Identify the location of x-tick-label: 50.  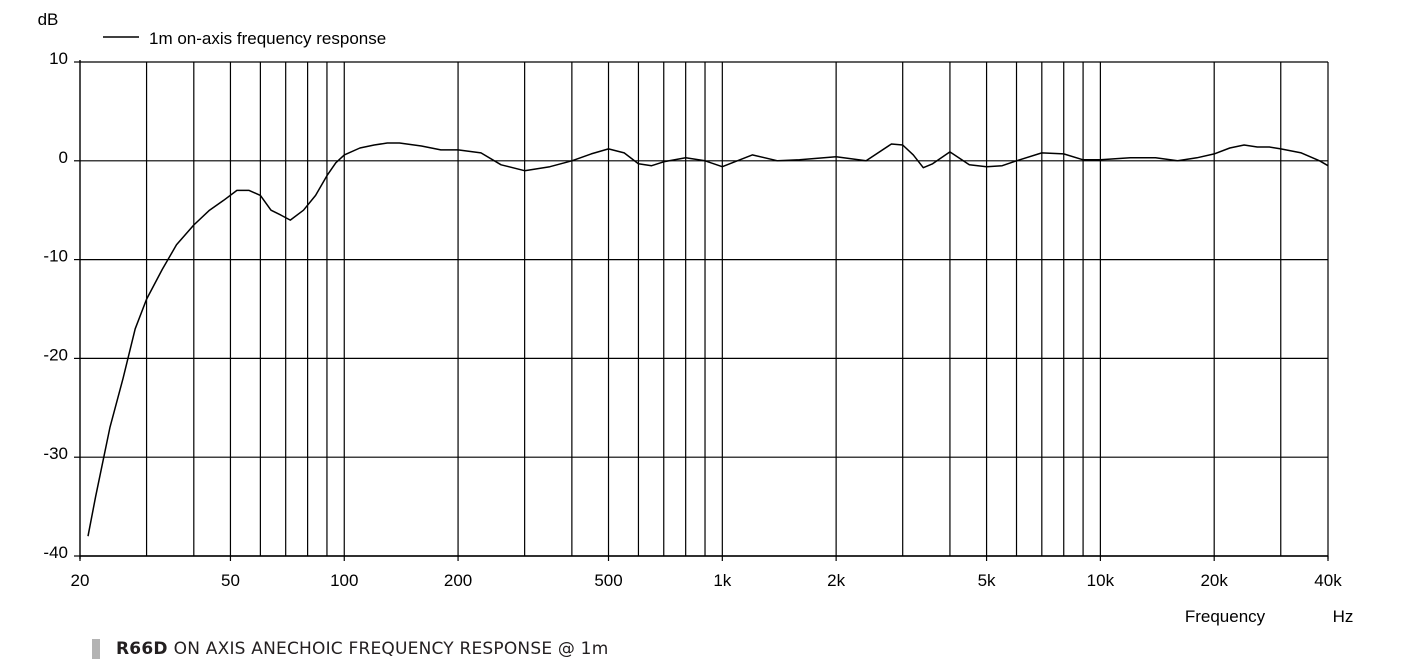
(230, 580).